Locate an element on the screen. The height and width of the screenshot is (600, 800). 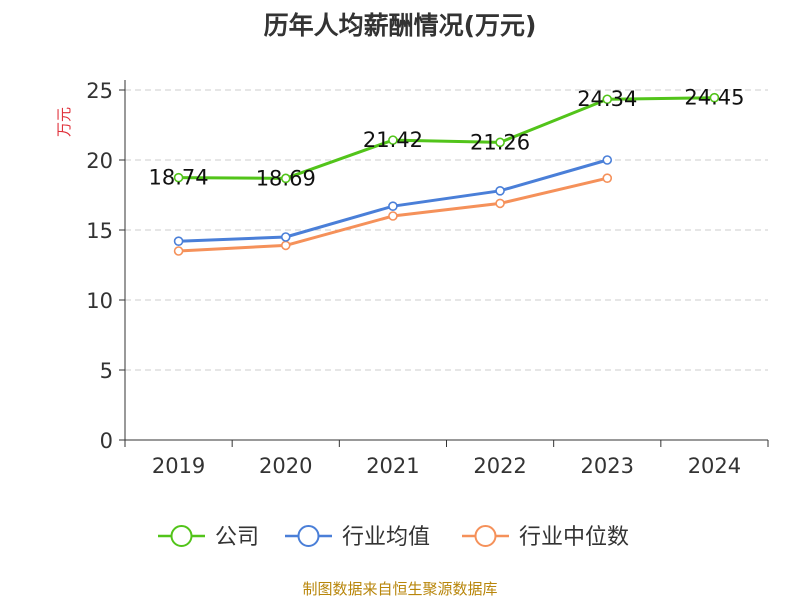
legend-label-0: 公司 is located at coordinates (237, 537).